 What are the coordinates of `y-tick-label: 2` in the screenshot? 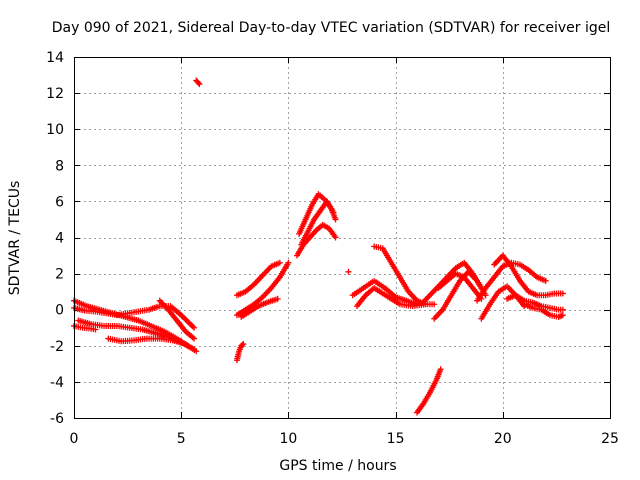 It's located at (59, 275).